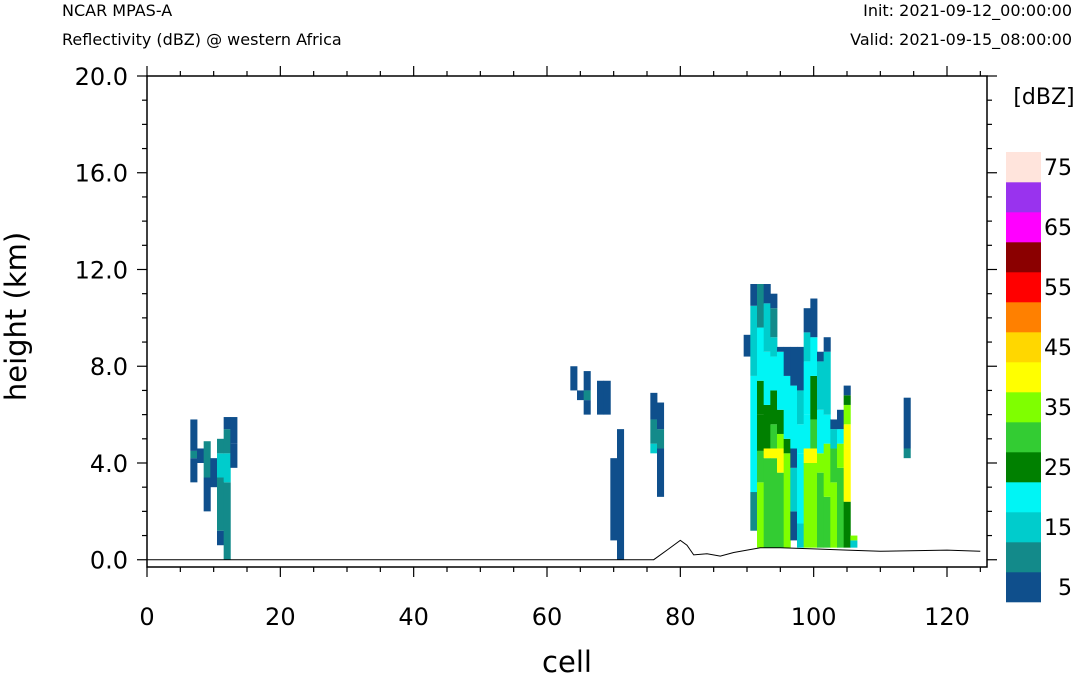 The height and width of the screenshot is (677, 1079). Describe the element at coordinates (101, 174) in the screenshot. I see `y-tick-label: 16.0` at that location.